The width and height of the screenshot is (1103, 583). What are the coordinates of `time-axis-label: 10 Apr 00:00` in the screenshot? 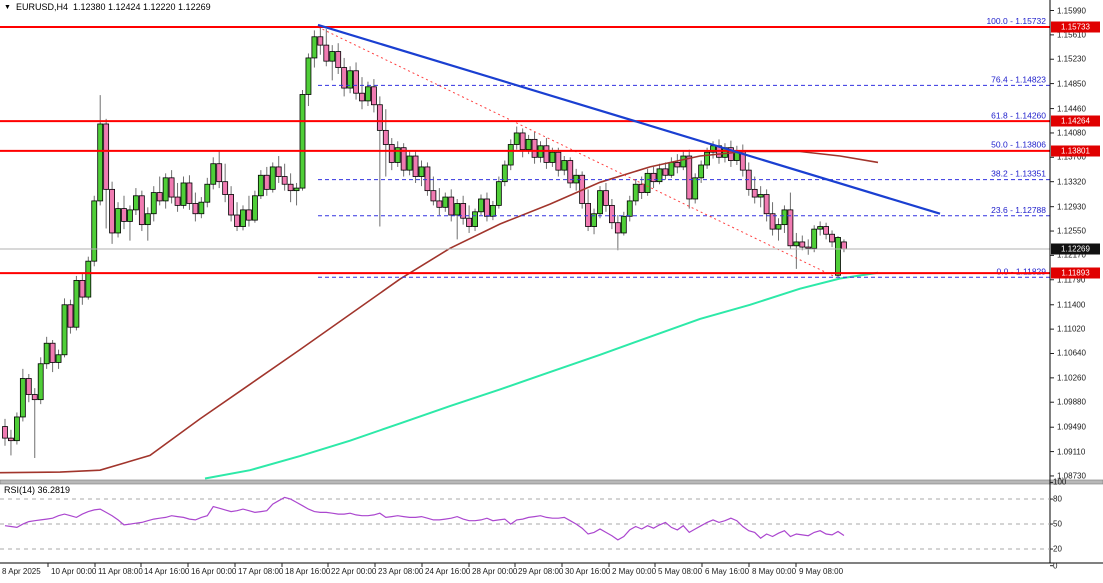 It's located at (74, 571).